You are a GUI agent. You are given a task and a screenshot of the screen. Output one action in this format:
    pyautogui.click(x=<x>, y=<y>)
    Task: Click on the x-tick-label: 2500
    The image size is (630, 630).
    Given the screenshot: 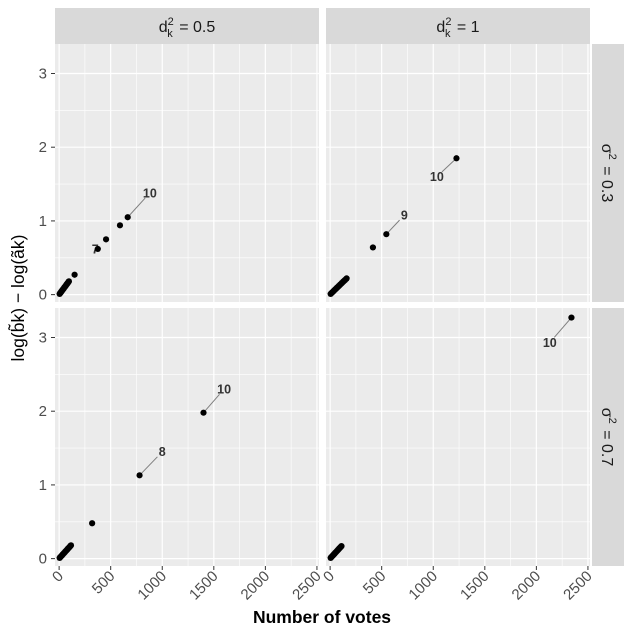 What is the action you would take?
    pyautogui.click(x=578, y=586)
    